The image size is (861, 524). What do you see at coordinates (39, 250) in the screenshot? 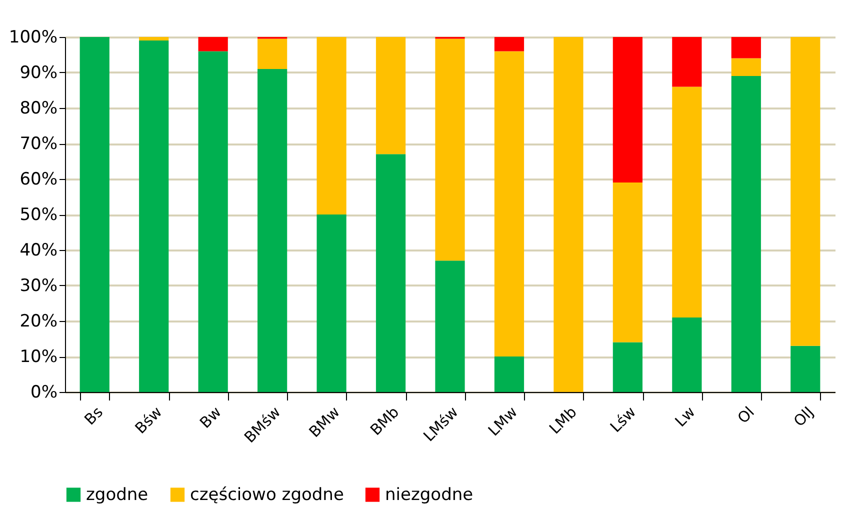
I see `y-tick-label: 40%` at bounding box center [39, 250].